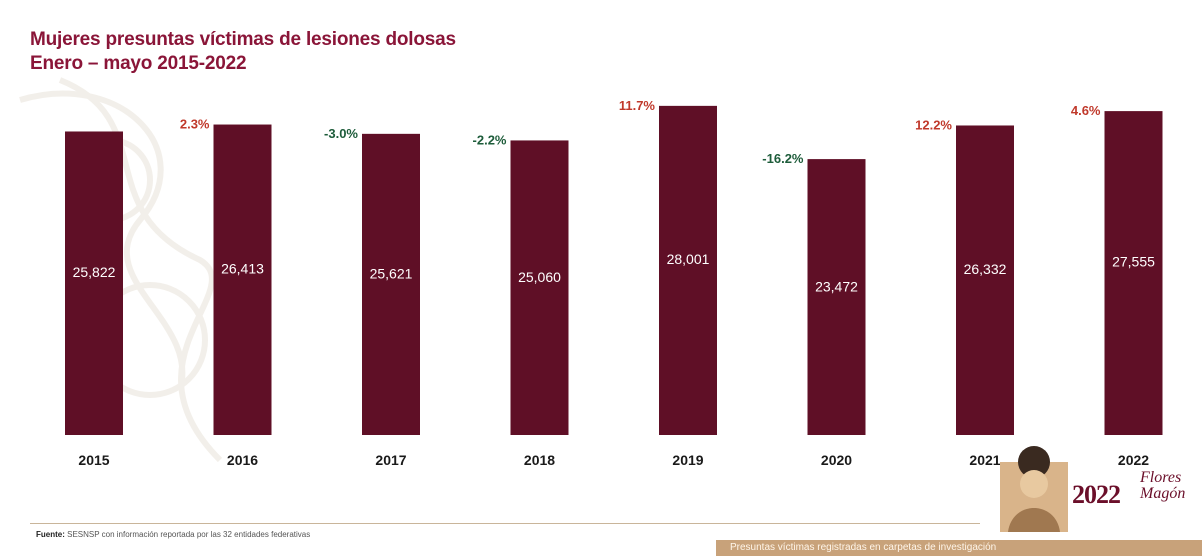  Describe the element at coordinates (836, 297) in the screenshot. I see `bar-2020` at that location.